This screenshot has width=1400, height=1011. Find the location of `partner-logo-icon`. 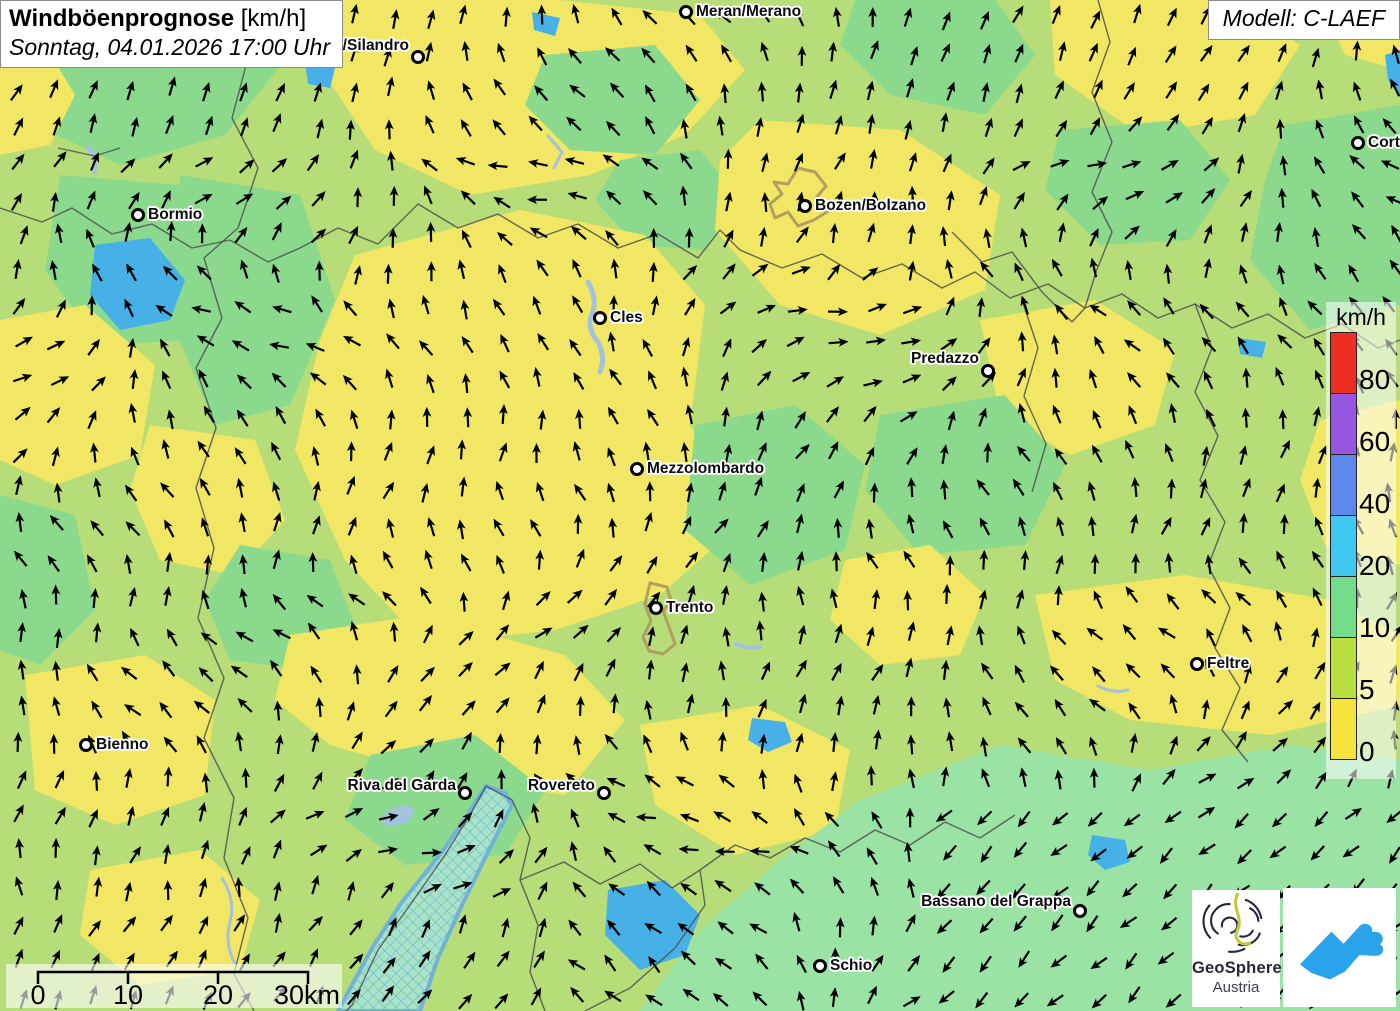

partner-logo-icon is located at coordinates (1341, 951).